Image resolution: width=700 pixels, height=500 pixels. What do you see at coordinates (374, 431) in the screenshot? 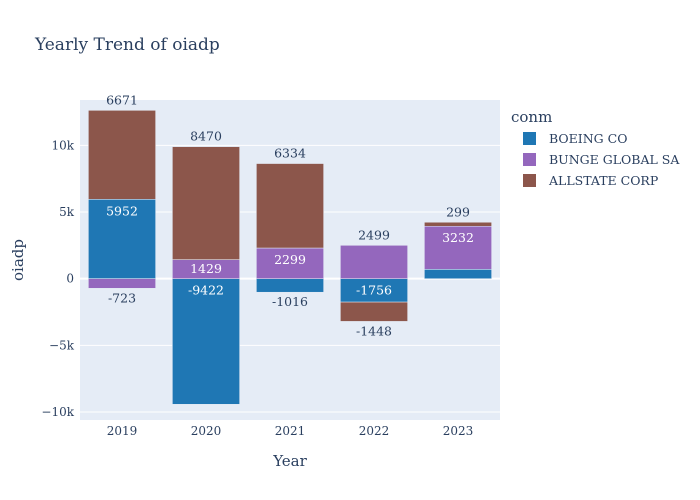
I see `x-tick-label: 2022` at bounding box center [374, 431].